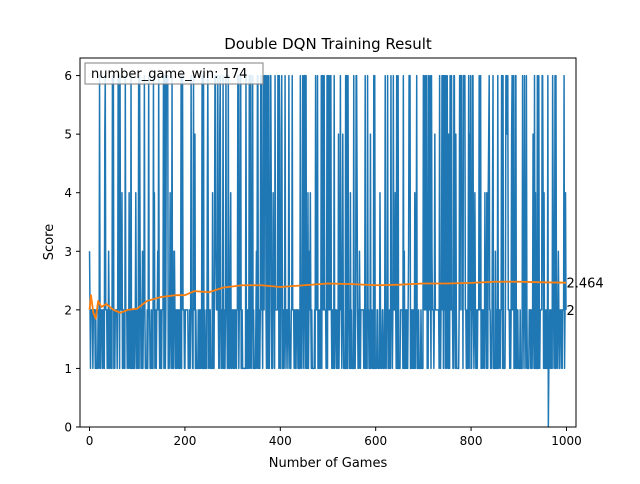 Image resolution: width=640 pixels, height=484 pixels. What do you see at coordinates (566, 441) in the screenshot?
I see `x-tick-label: 1000` at bounding box center [566, 441].